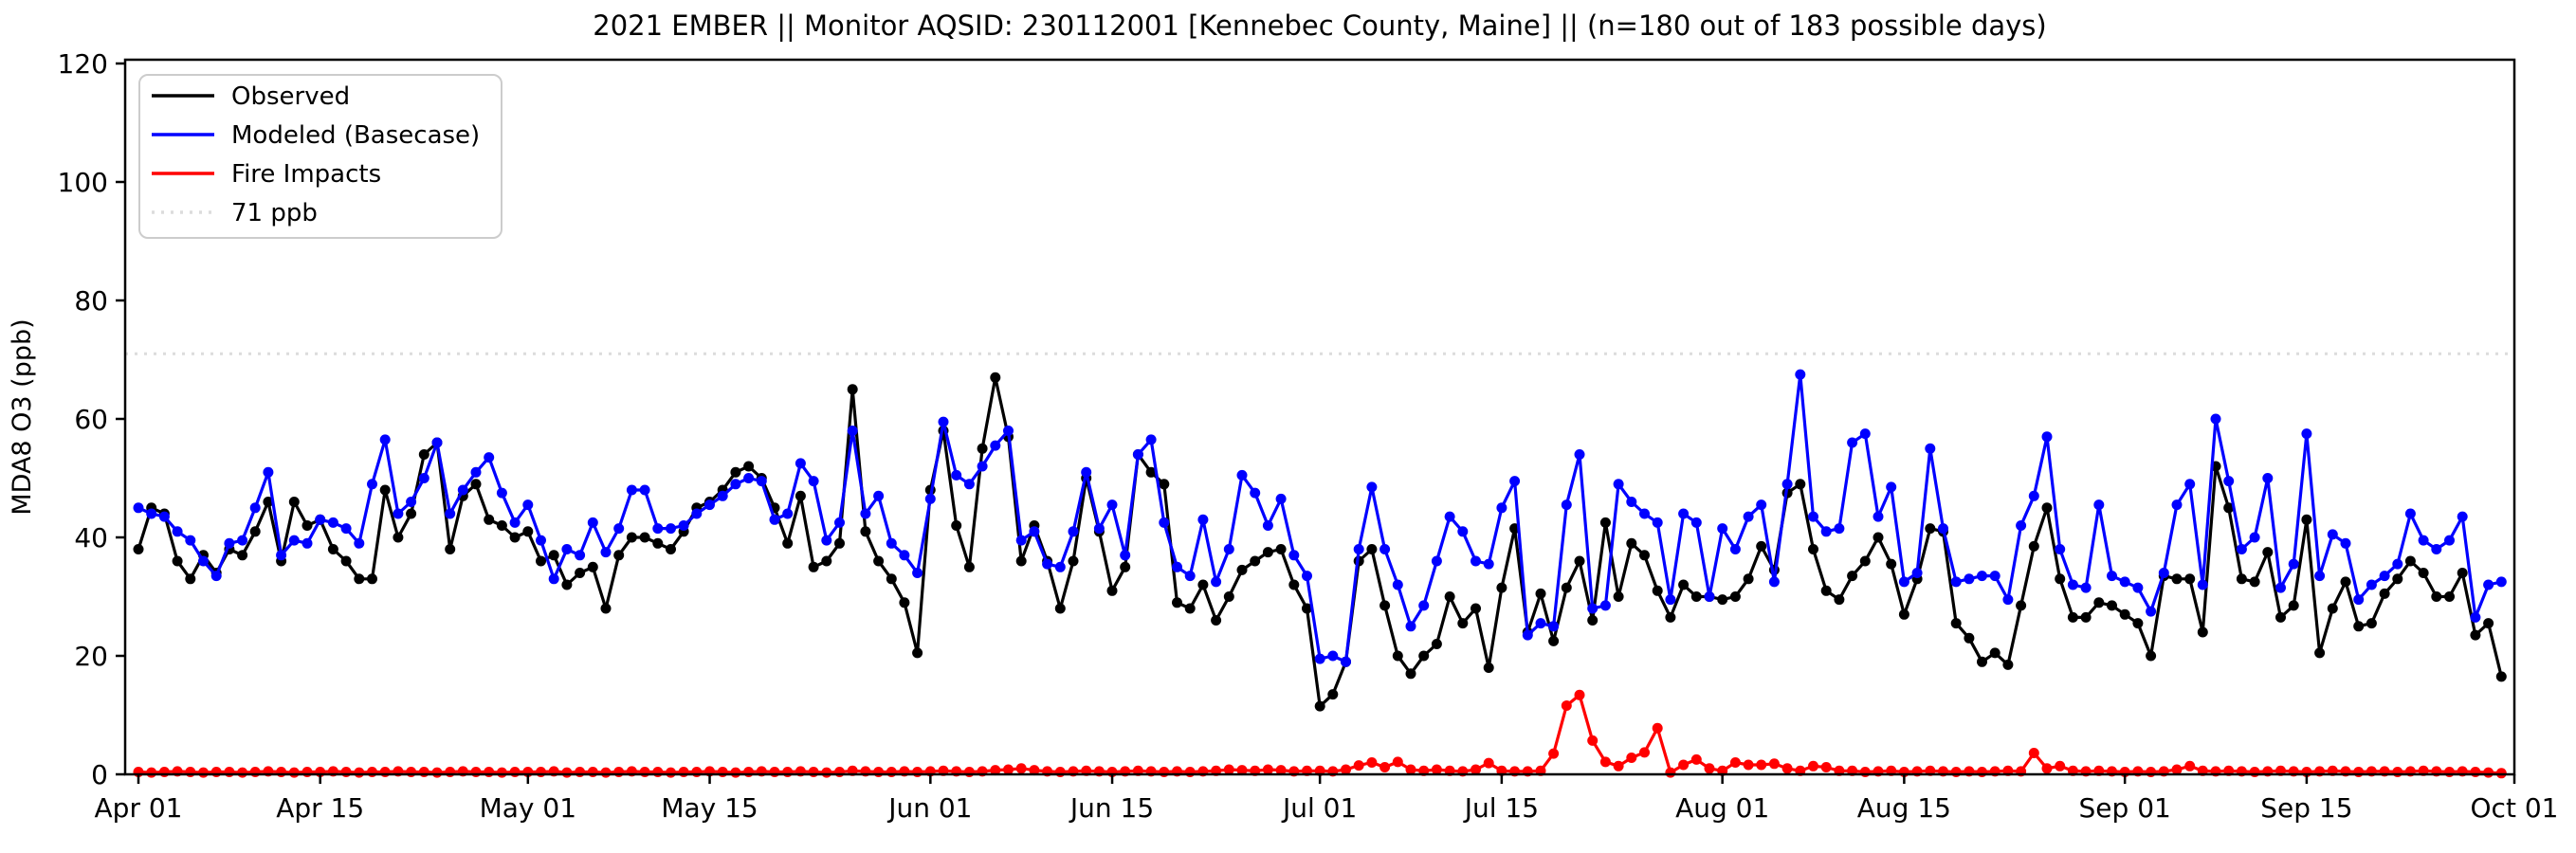  Describe the element at coordinates (306, 174) in the screenshot. I see `legend-label: Fire Impacts` at that location.